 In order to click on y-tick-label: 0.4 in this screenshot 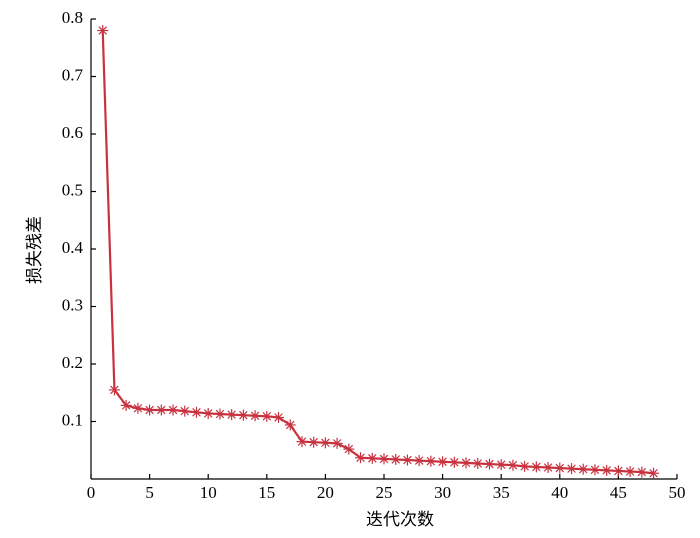, I will do `click(73, 247)`.